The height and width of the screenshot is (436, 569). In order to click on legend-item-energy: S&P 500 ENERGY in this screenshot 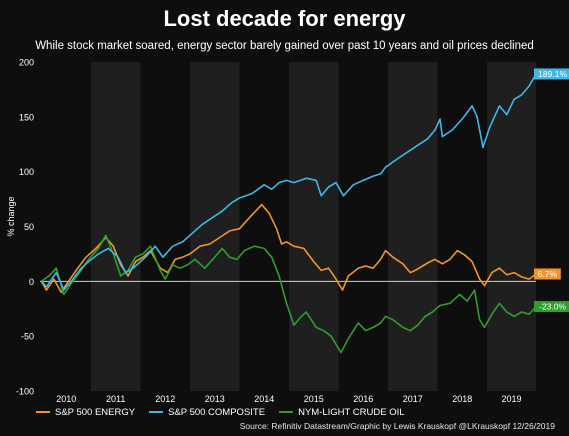, I will do `click(85, 412)`.